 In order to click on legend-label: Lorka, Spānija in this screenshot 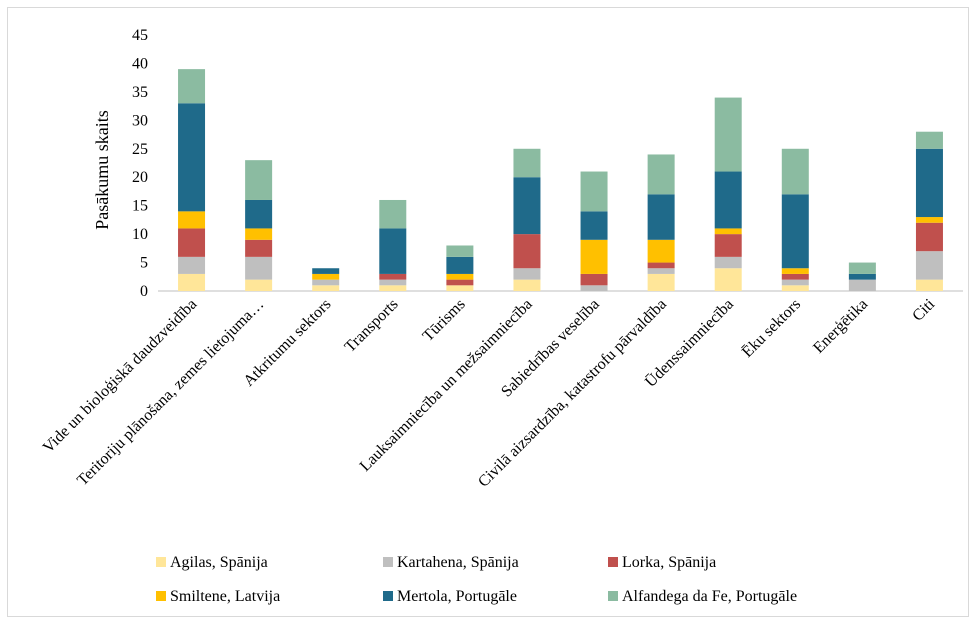, I will do `click(669, 562)`.